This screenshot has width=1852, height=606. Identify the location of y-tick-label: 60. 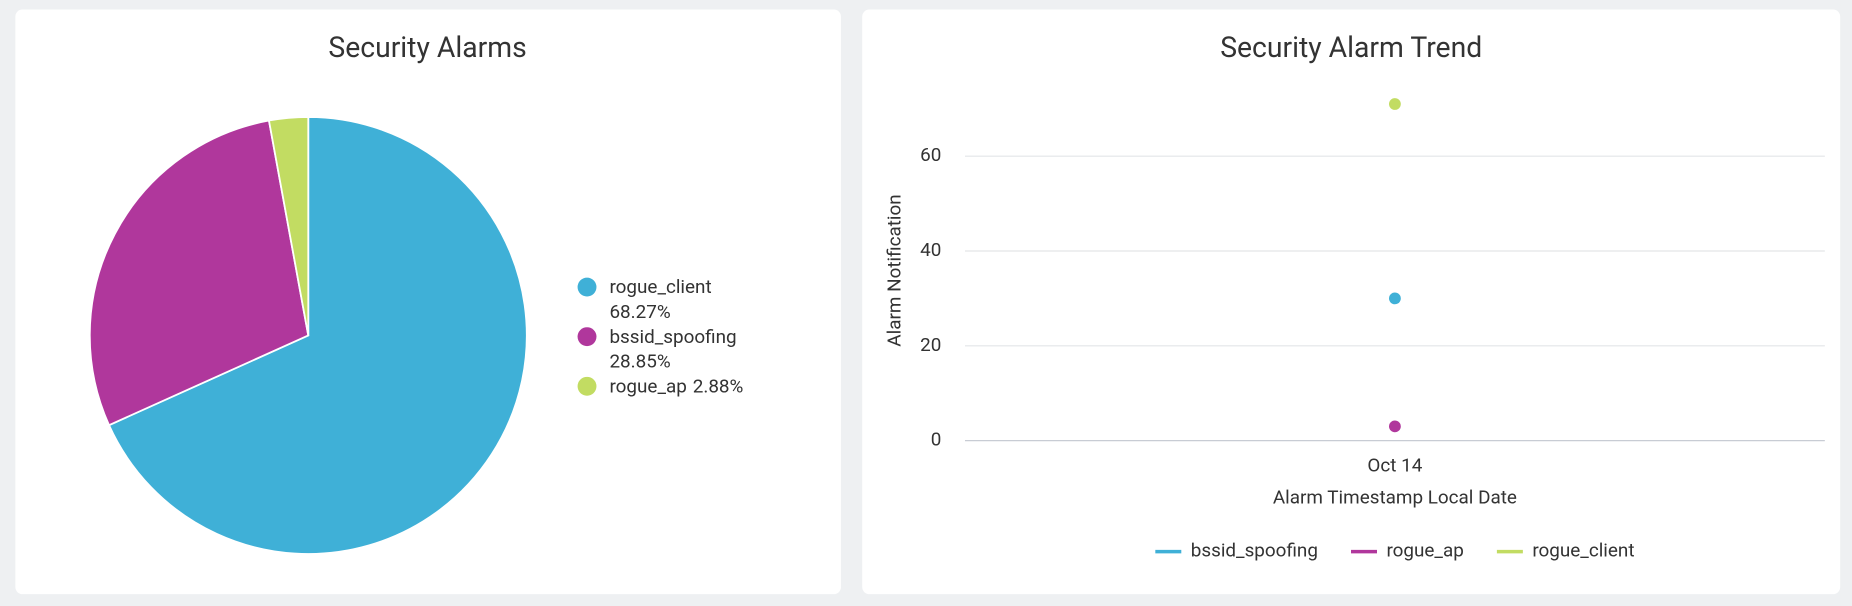
(930, 154).